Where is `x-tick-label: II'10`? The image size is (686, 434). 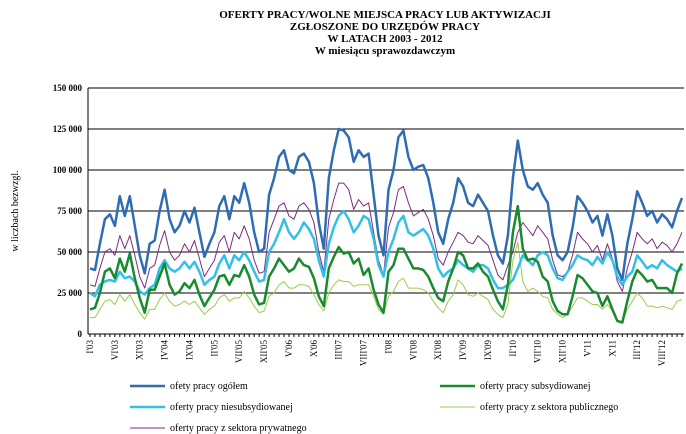
x-tick-label: II'10 is located at coordinates (513, 348).